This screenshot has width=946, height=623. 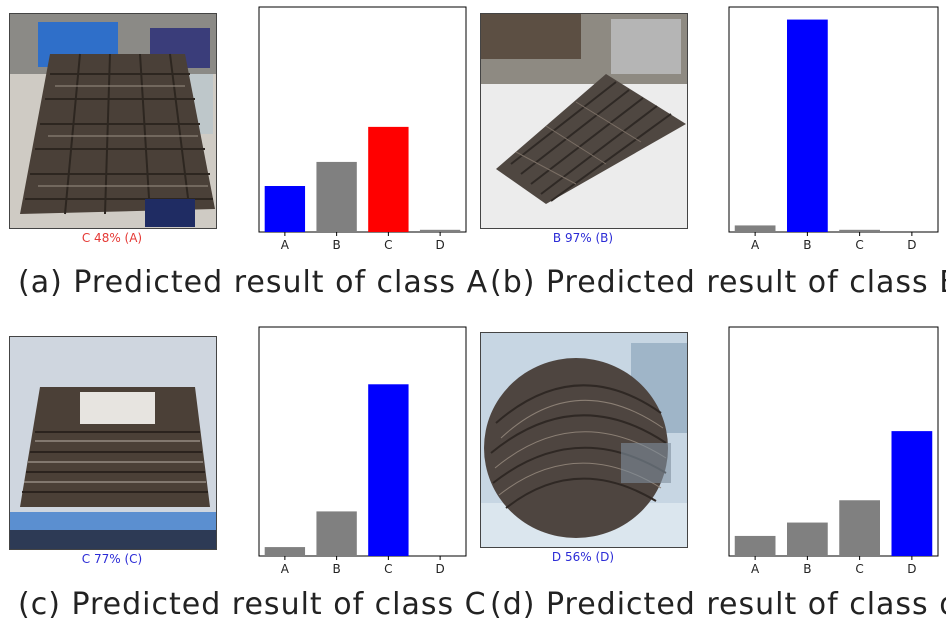 What do you see at coordinates (583, 238) in the screenshot?
I see `prediction-label-b: B 97% (B)` at bounding box center [583, 238].